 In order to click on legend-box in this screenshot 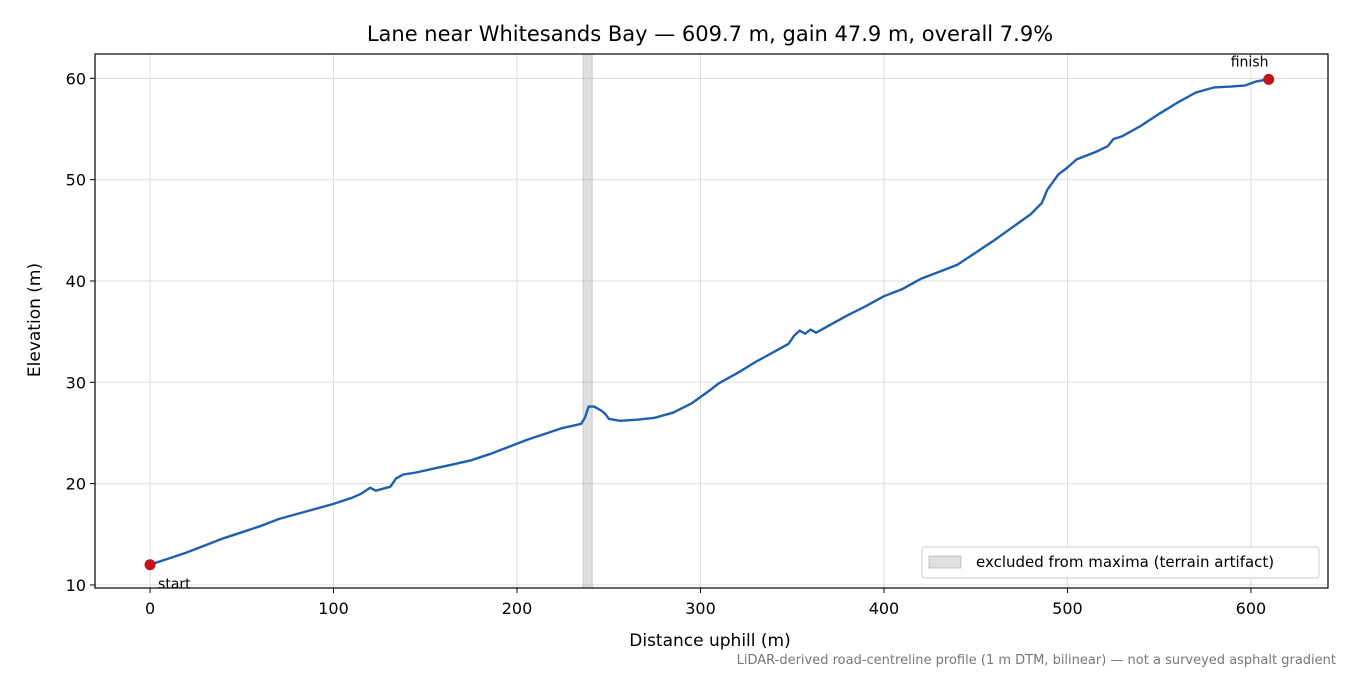, I will do `click(1120, 562)`.